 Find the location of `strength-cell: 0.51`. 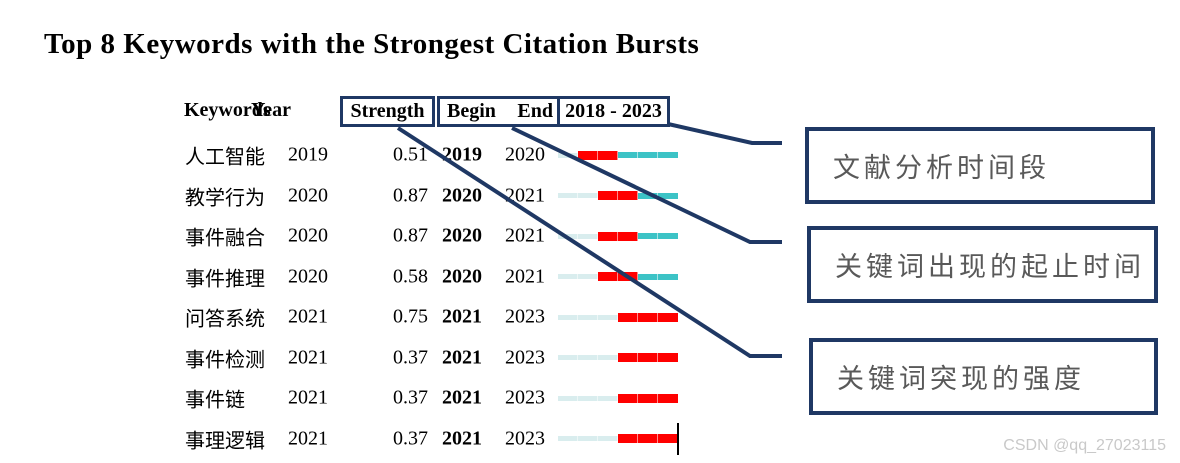

strength-cell: 0.51 is located at coordinates (410, 154).